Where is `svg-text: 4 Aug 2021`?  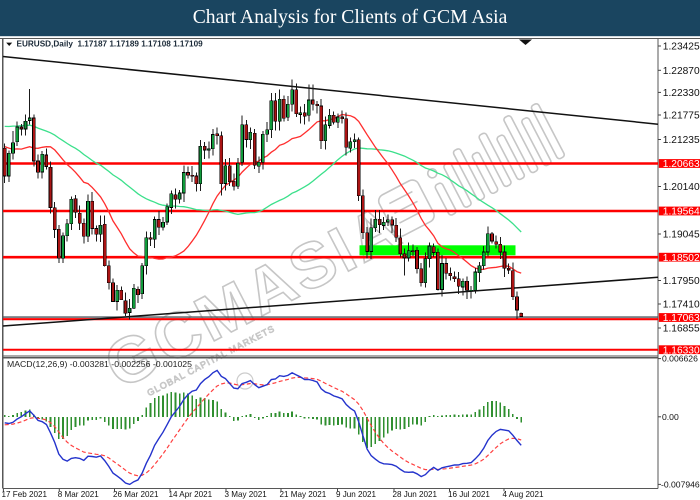 svg-text: 4 Aug 2021 is located at coordinates (523, 494).